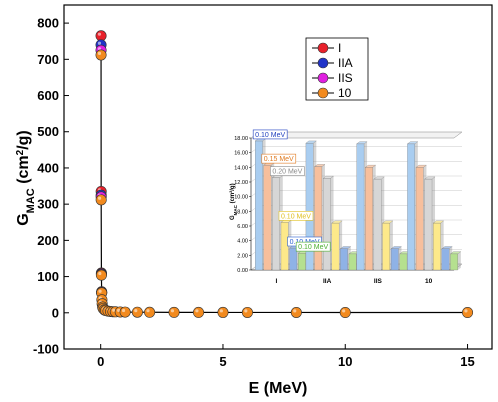 This screenshot has width=498, height=402. I want to click on y-axis-title-unit: (cm, so click(23, 171).